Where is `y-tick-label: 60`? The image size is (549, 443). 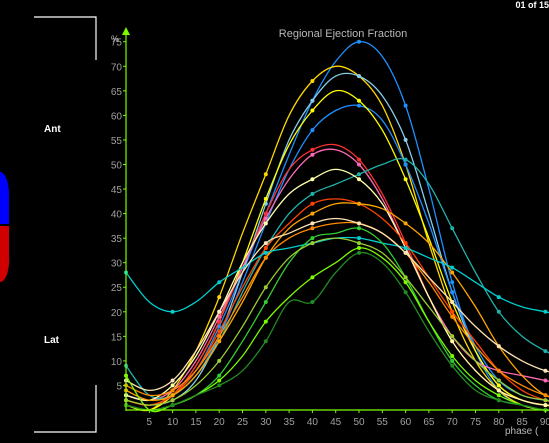 y-tick-label: 60 is located at coordinates (117, 116).